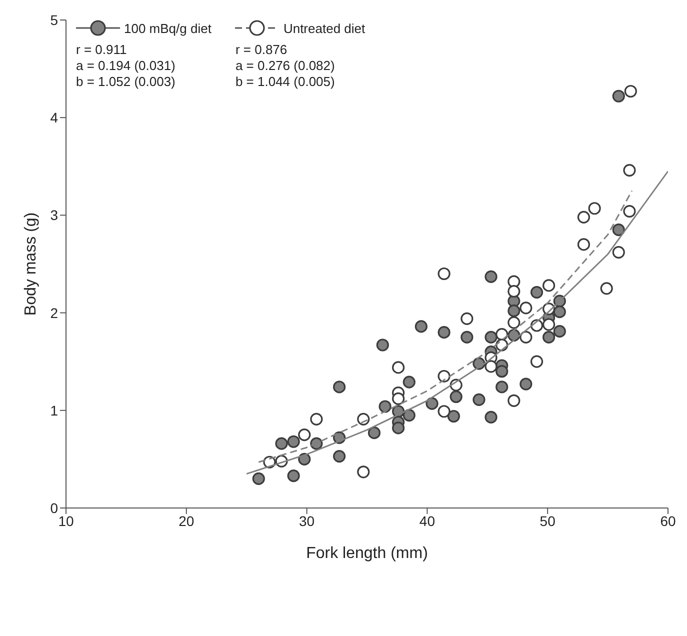  Describe the element at coordinates (186, 520) in the screenshot. I see `x-tick-label: 20` at that location.